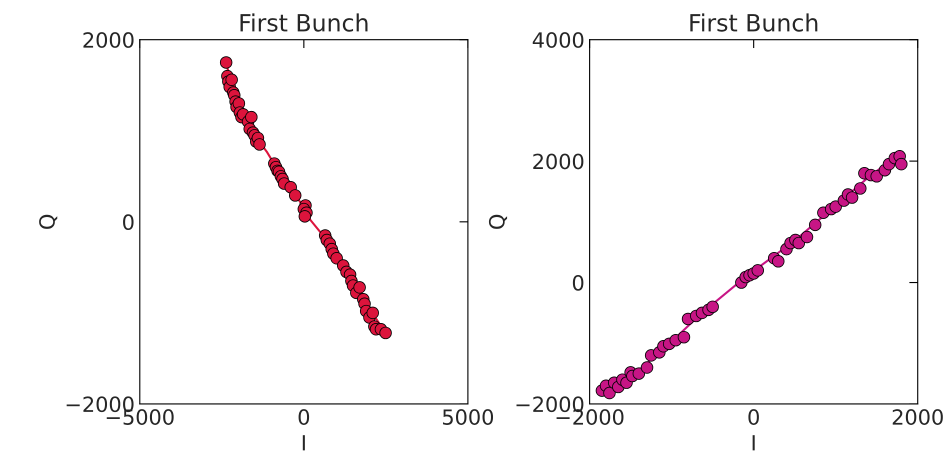 The width and height of the screenshot is (951, 467). Describe the element at coordinates (468, 417) in the screenshot. I see `x-tick-label: 5000` at that location.